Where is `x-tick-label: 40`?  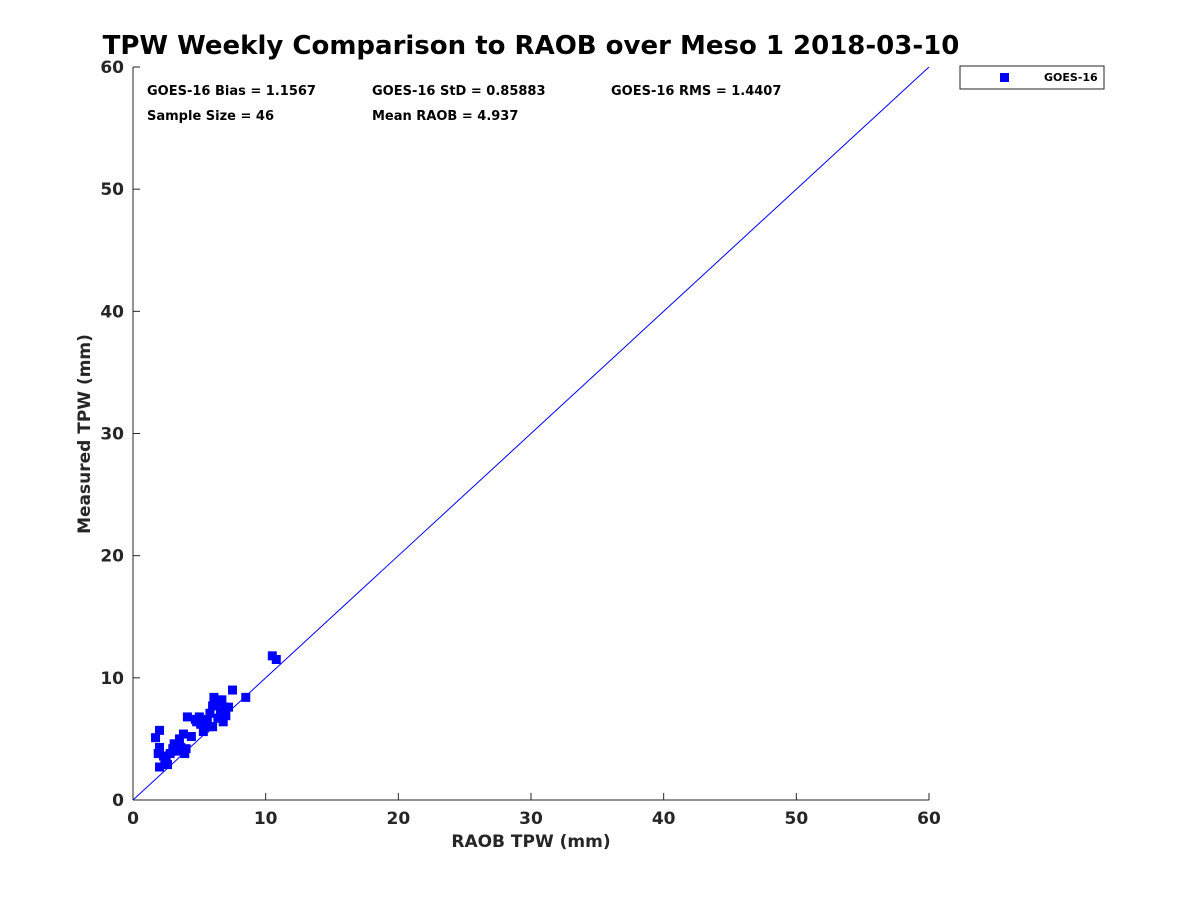
x-tick-label: 40 is located at coordinates (664, 819).